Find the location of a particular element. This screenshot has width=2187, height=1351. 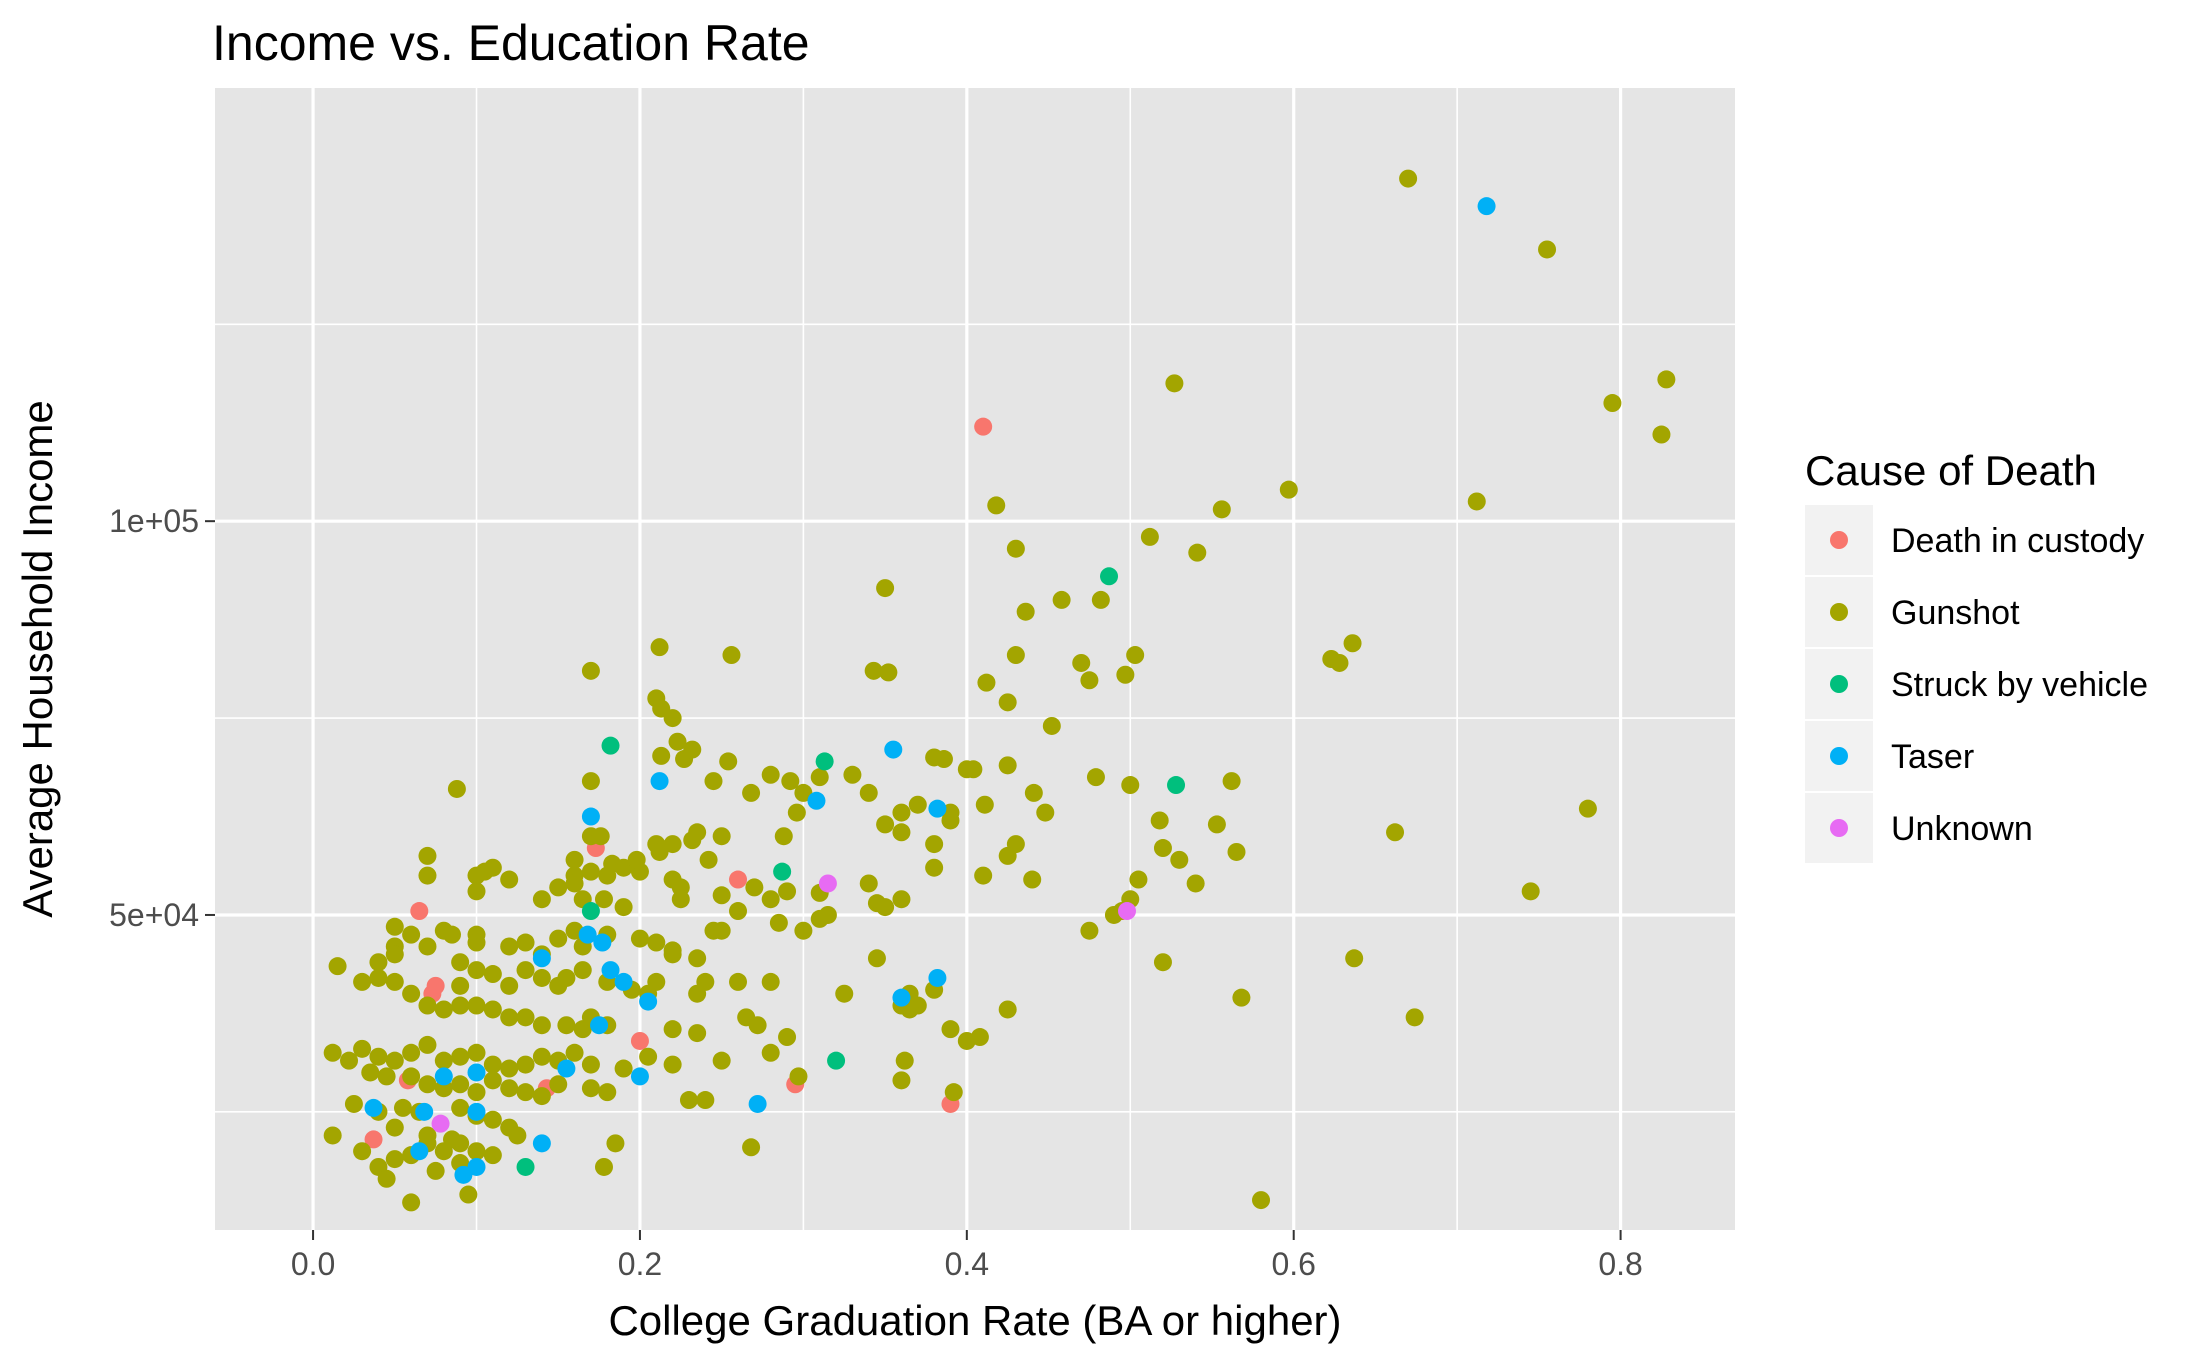

legend-item: Struck by vehicle is located at coordinates (1976, 684).